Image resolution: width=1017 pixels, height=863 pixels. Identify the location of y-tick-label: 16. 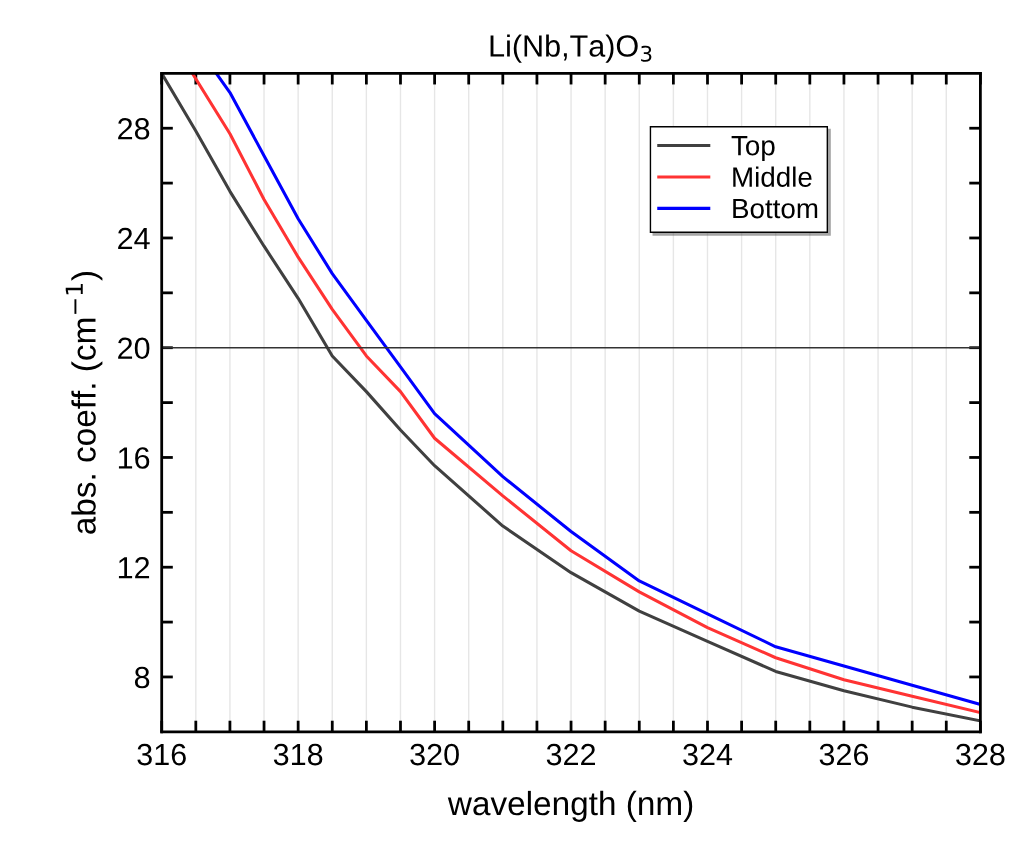
(134, 458).